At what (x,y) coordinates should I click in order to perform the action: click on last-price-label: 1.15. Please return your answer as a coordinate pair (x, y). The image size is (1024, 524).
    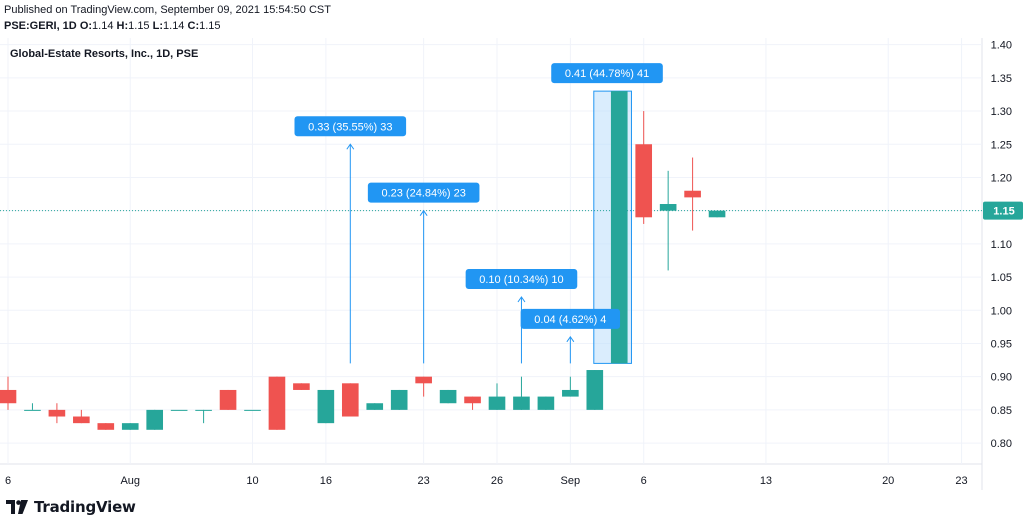
    Looking at the image, I should click on (1003, 212).